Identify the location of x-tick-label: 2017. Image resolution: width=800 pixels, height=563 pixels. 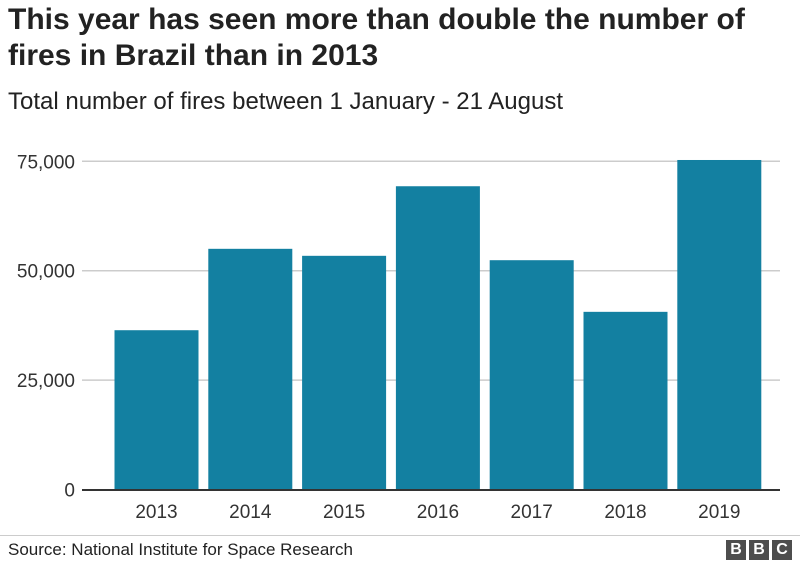
(532, 512).